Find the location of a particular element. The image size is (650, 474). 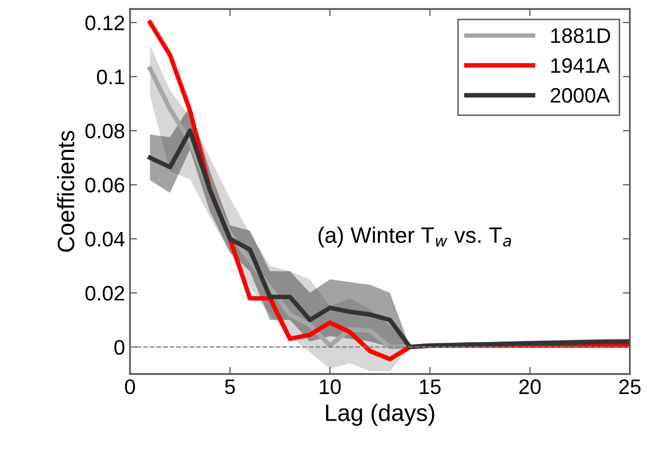

annotation: (a) Winter T$_{w}$ vs. T$_{a}$ is located at coordinates (415, 237).